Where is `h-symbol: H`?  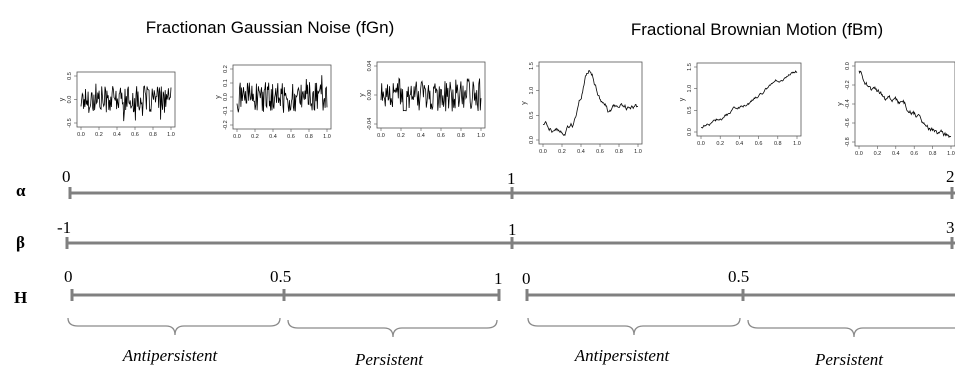
h-symbol: H is located at coordinates (20, 297).